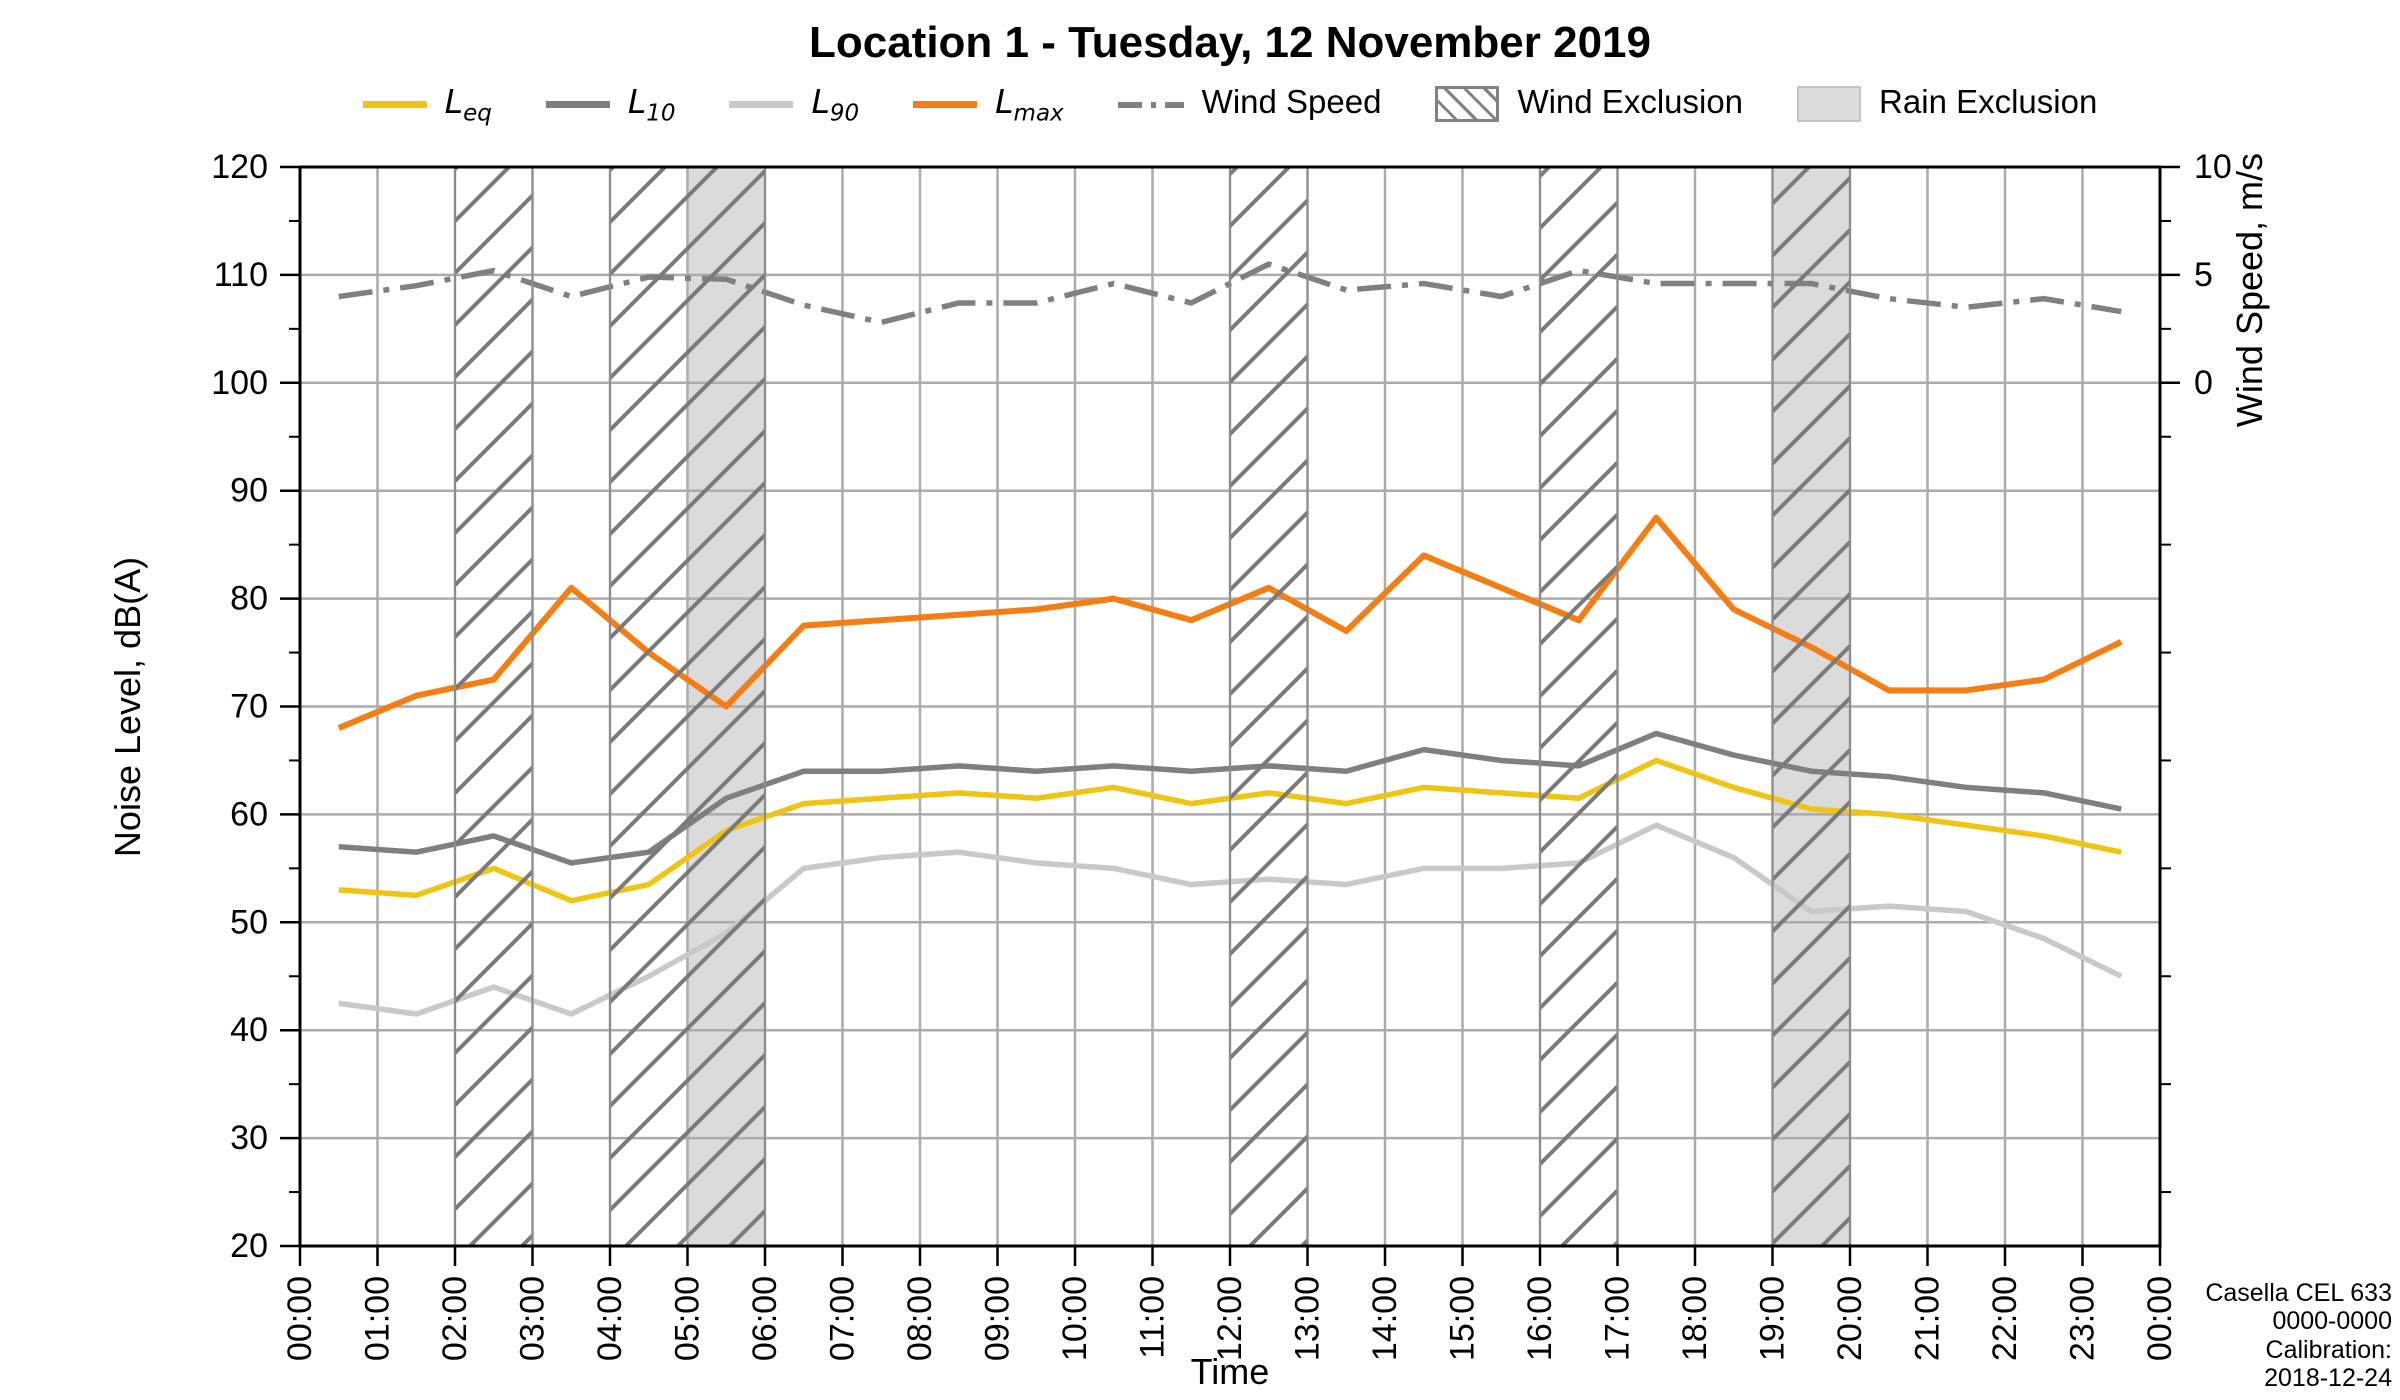 The image size is (2400, 1400). Describe the element at coordinates (1988, 101) in the screenshot. I see `legend-label-rain-exclusion: Rain Exclusion` at that location.